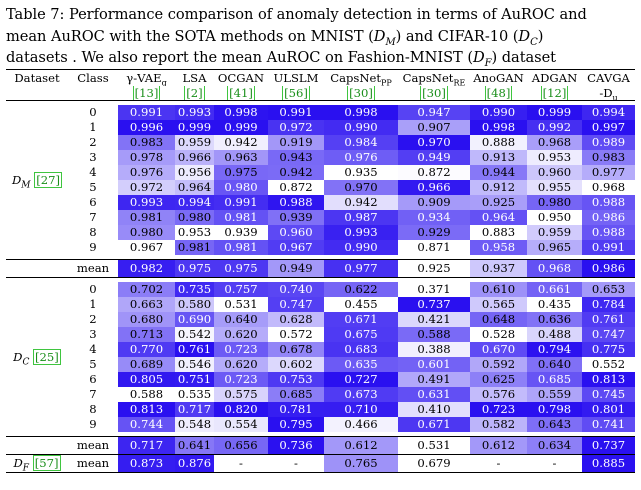 The image size is (641, 490). I want to click on mean-row: DF [57] mean 0.873 0.876- -0.765 0.679- -0.885, so click(320, 463).